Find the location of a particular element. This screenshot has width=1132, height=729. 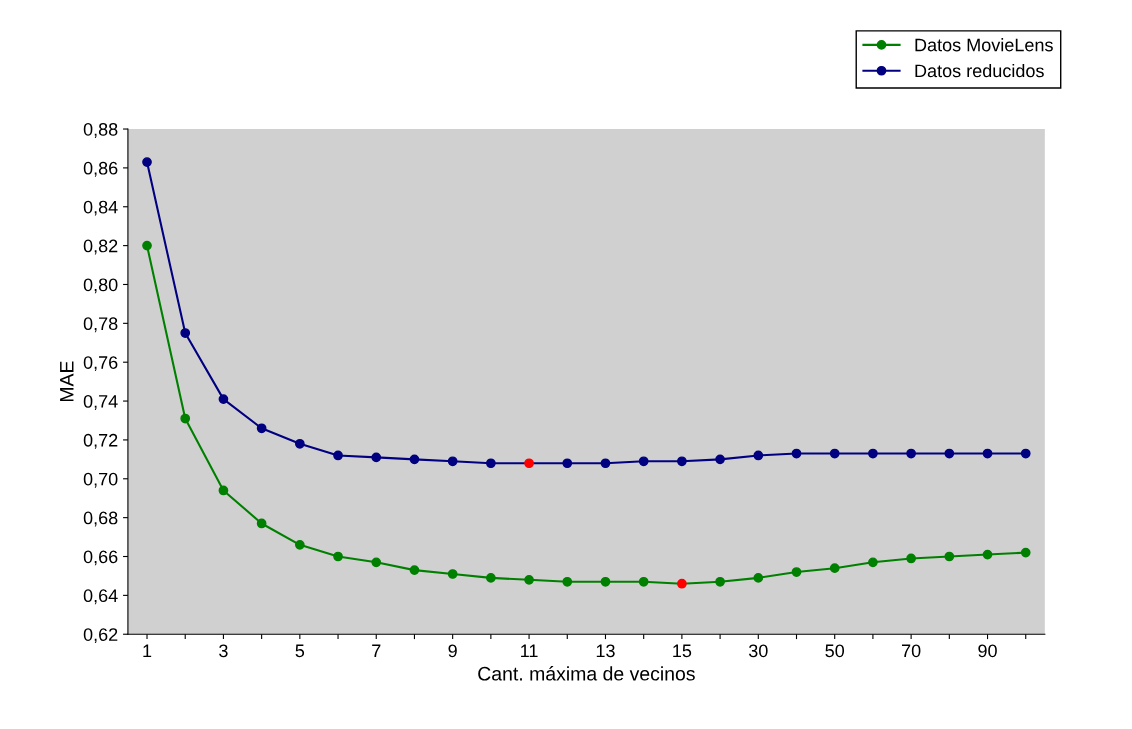

x-tick-label: 1 is located at coordinates (147, 651).